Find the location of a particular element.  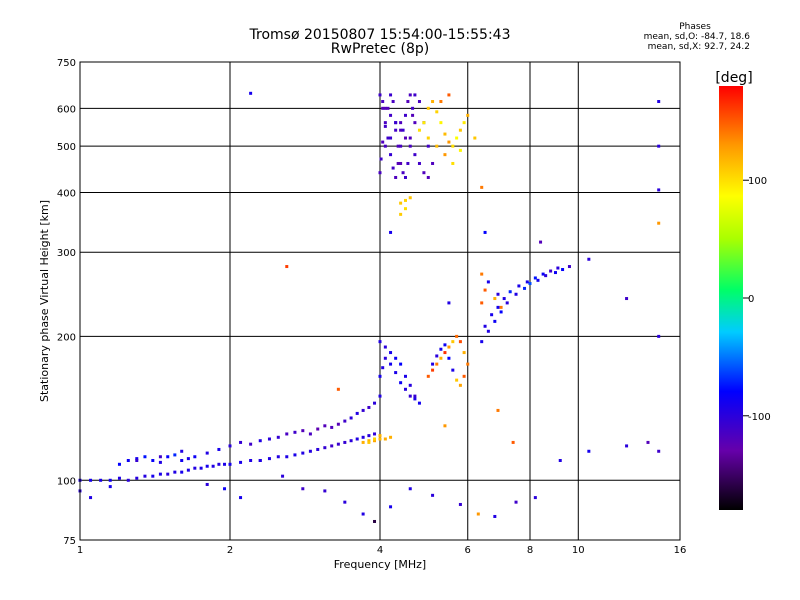

x-tick-label: 8 is located at coordinates (530, 550).